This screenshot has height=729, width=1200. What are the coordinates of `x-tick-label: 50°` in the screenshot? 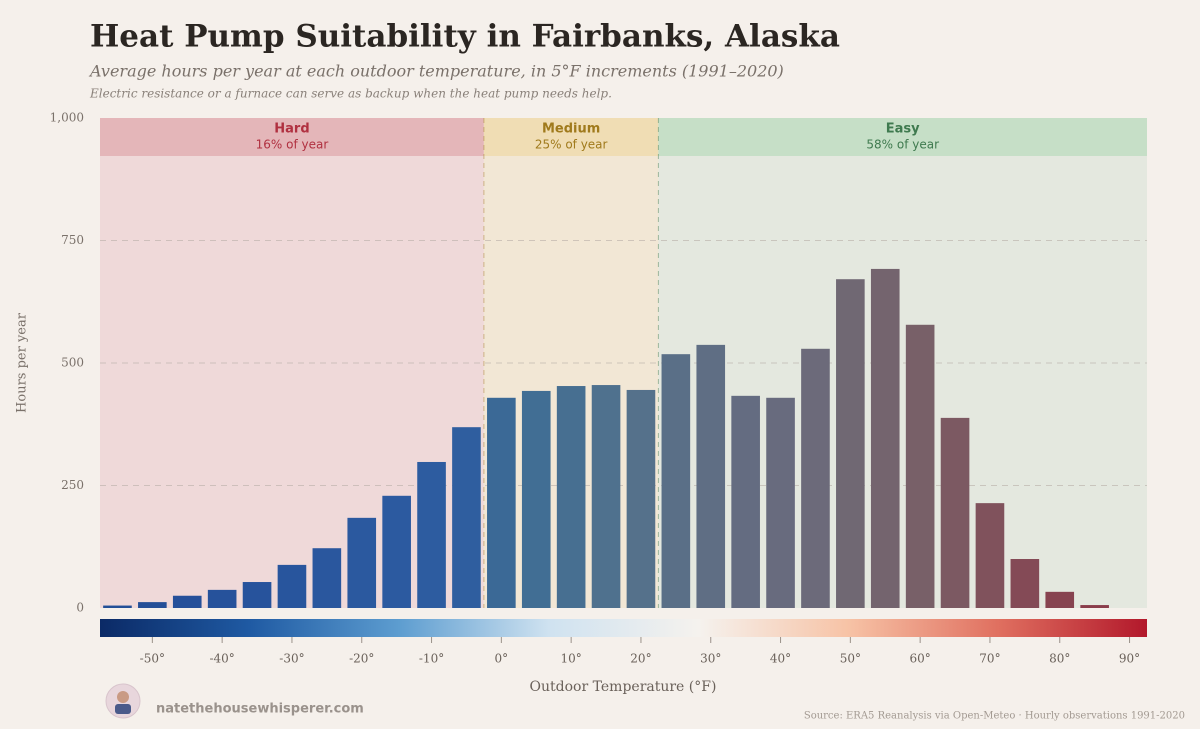 It's located at (850, 659).